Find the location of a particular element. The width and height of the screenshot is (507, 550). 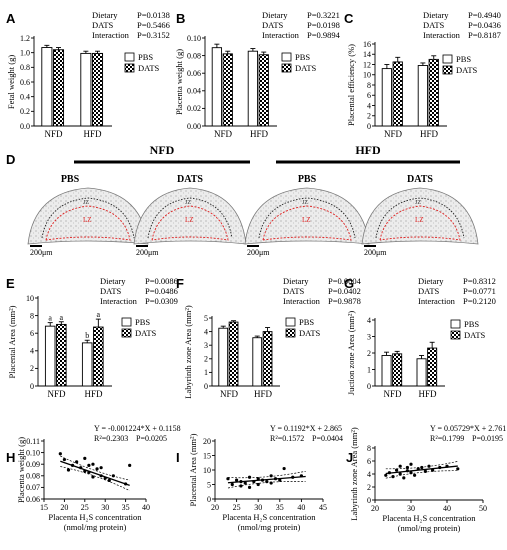

y-tick-label: 8 is located at coordinates (32, 315).